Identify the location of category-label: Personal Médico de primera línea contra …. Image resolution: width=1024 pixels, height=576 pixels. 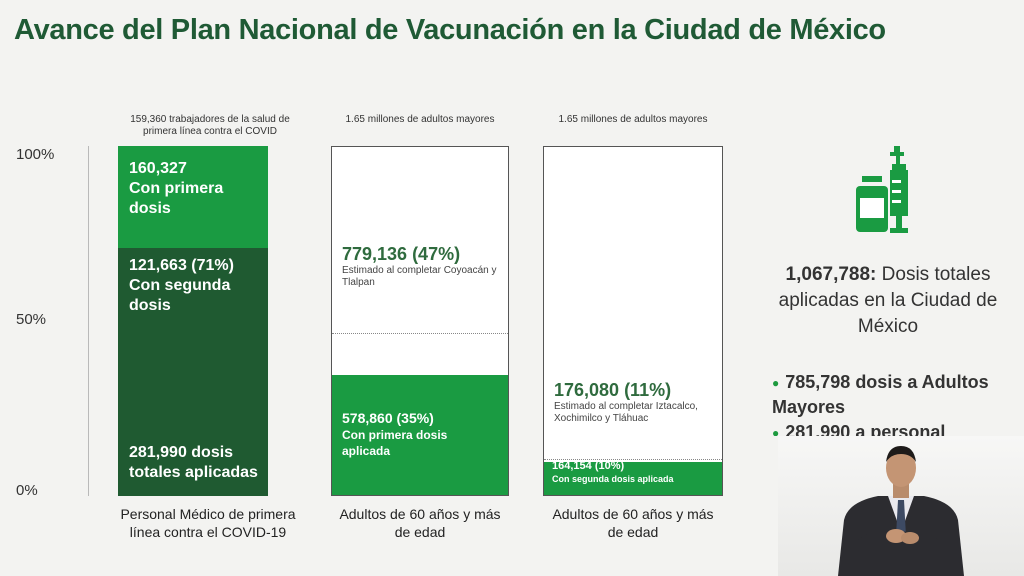
(208, 523).